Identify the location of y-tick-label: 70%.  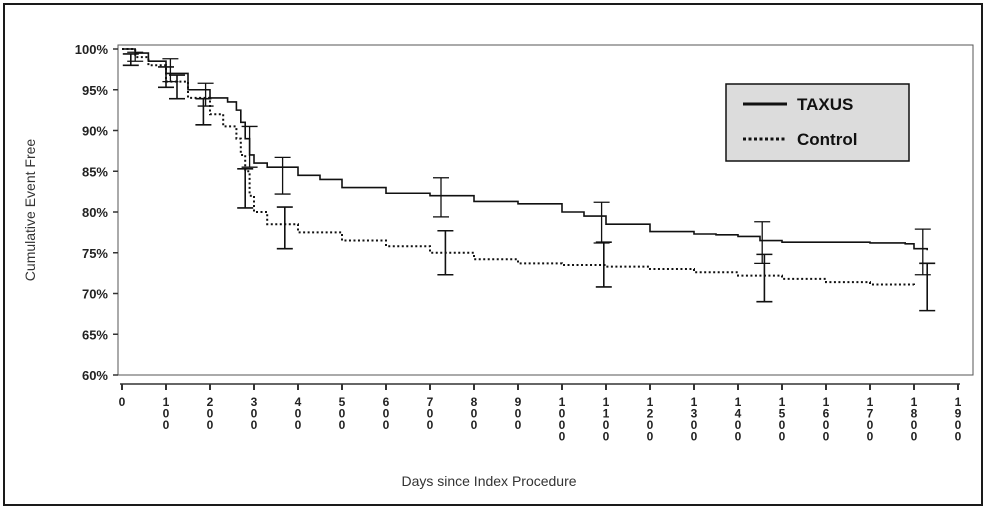
(95, 294).